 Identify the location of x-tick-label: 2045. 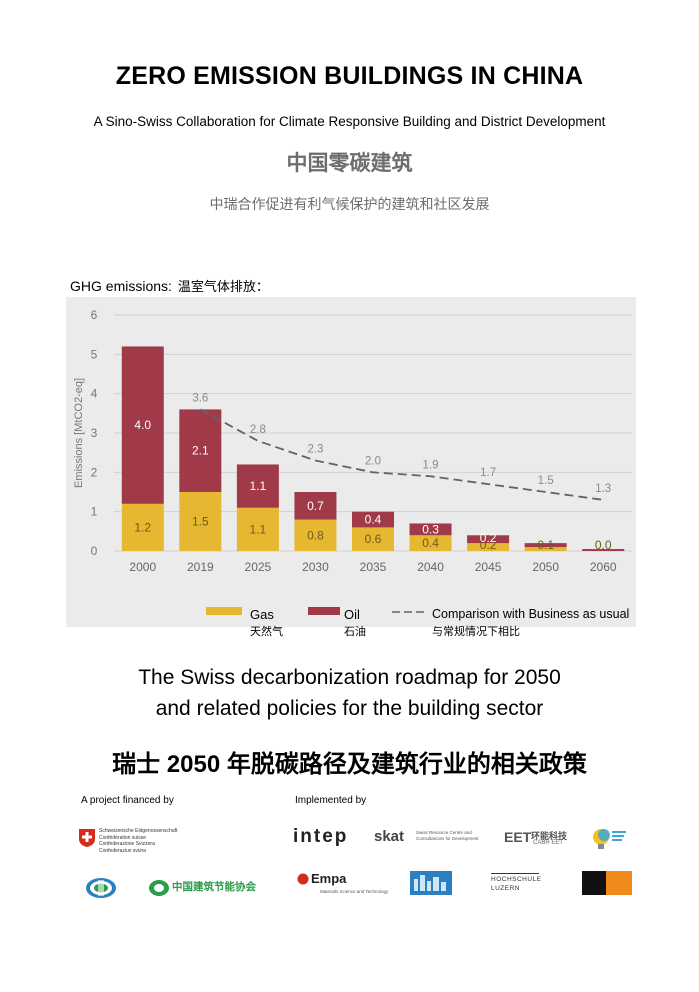
(488, 567).